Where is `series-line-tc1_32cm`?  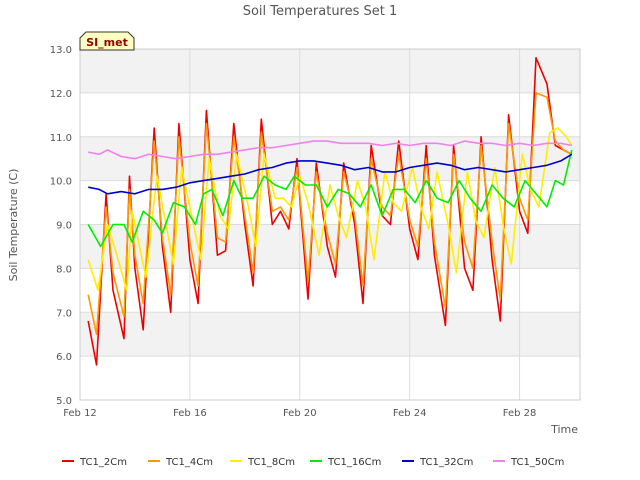
series-line-tc1_32cm is located at coordinates (330, 174).